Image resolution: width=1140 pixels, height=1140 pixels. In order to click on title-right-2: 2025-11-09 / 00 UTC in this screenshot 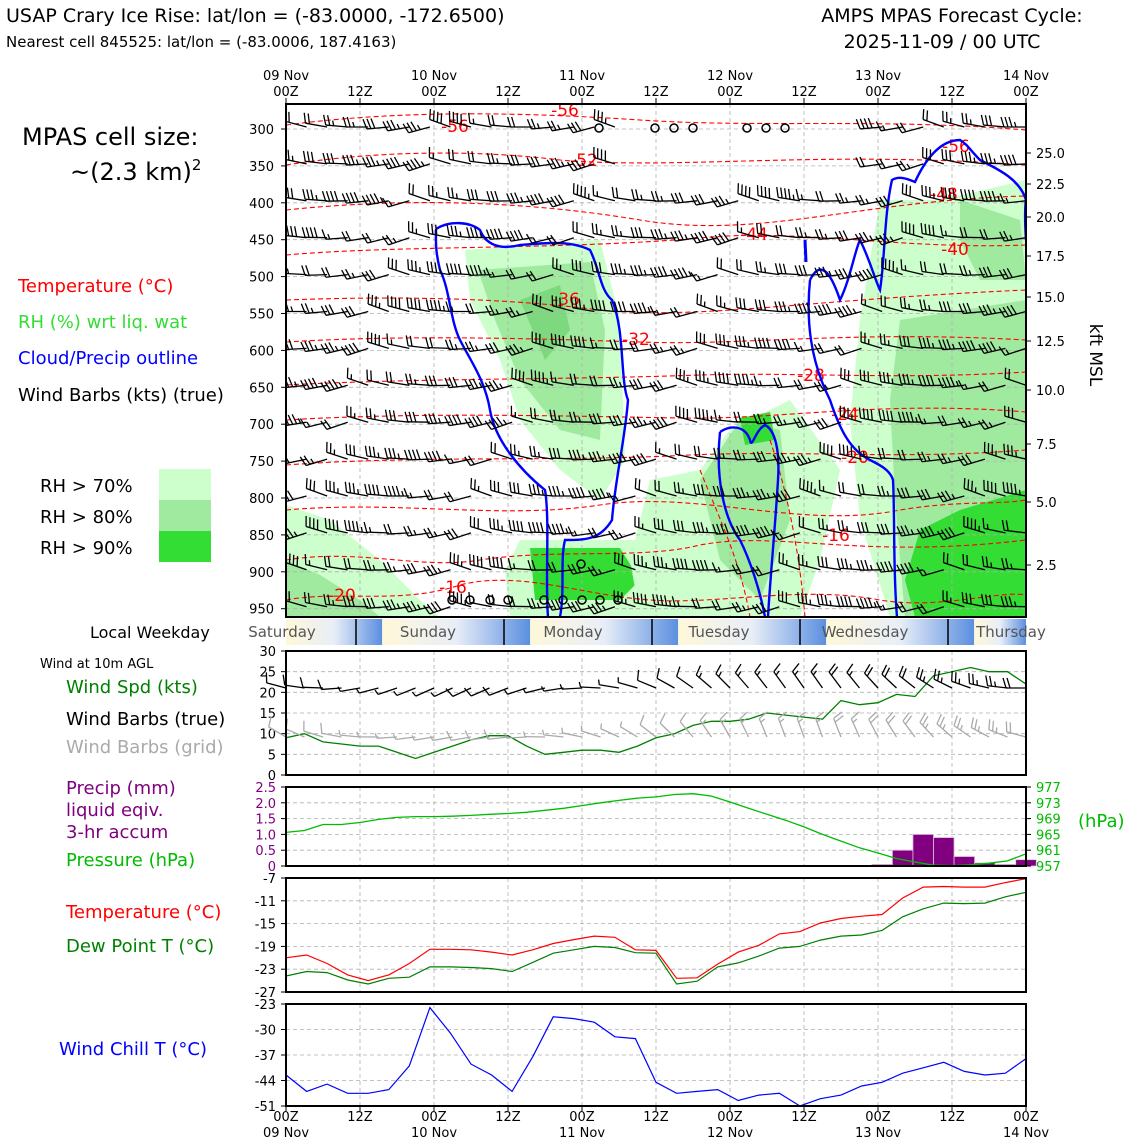, I will do `click(942, 42)`.